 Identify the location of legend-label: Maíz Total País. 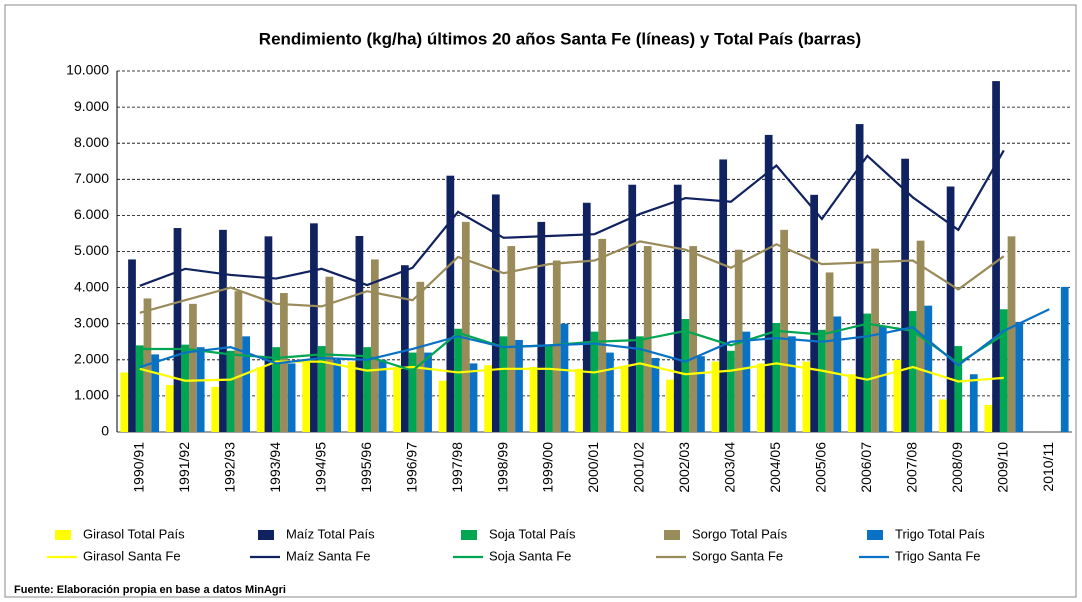
(330, 533).